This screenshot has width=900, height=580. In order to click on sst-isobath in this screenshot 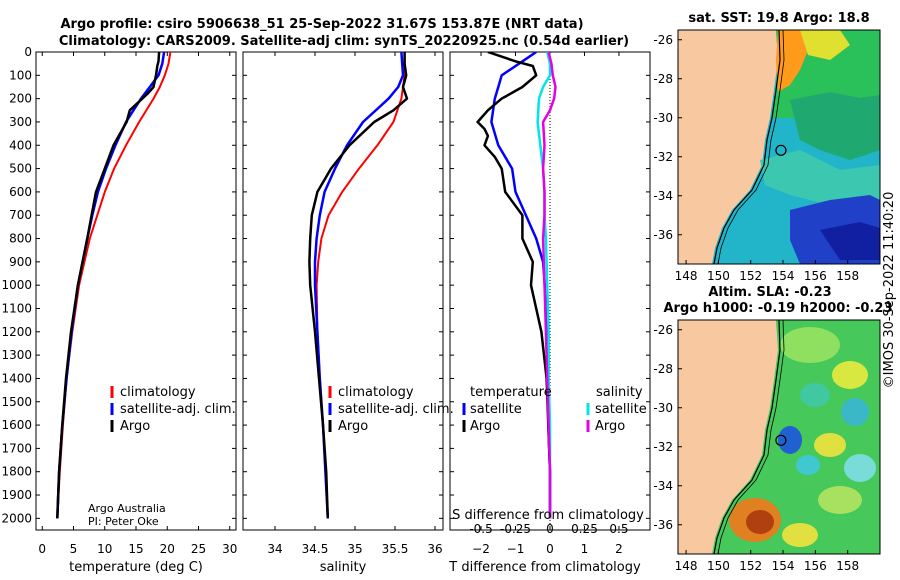, I will do `click(751, 147)`.